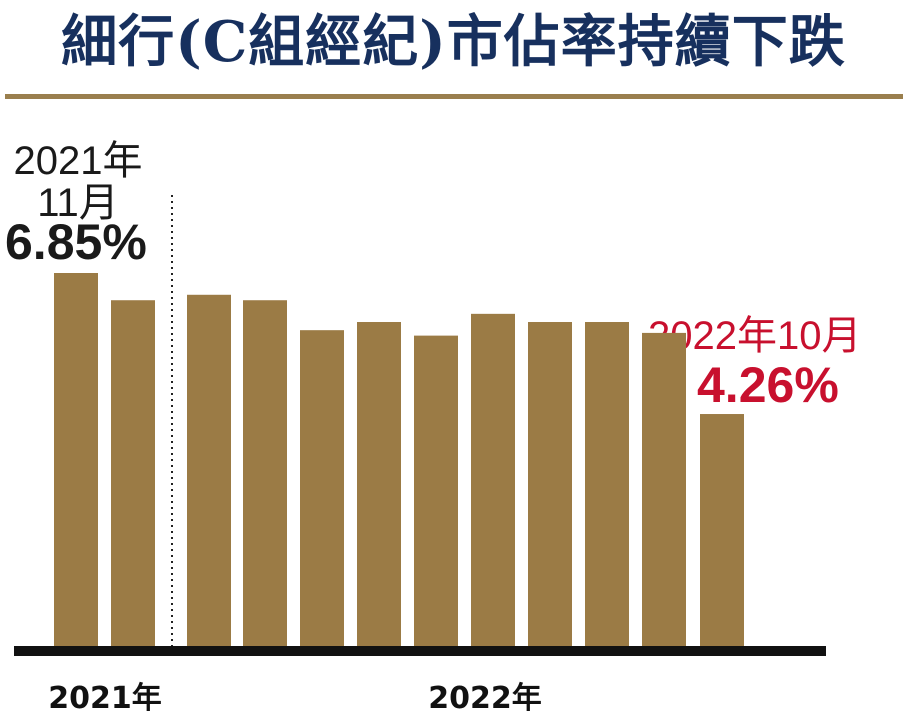 This screenshot has height=714, width=907. Describe the element at coordinates (78, 203) in the screenshot. I see `start-annotation-month: 11月` at that location.